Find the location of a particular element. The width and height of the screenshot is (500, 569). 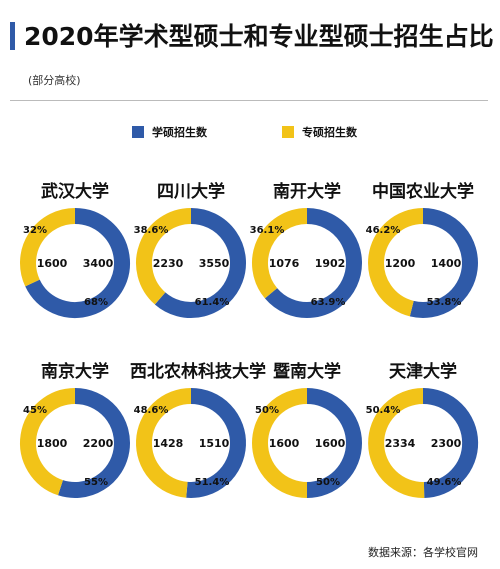

legend-item-academic: 学硕招生数 is located at coordinates (169, 132).